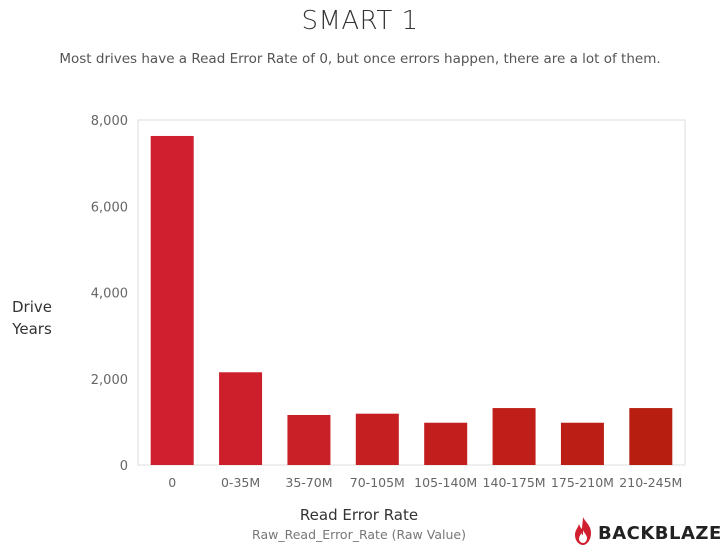  I want to click on chart-title: SMART 1, so click(360, 21).